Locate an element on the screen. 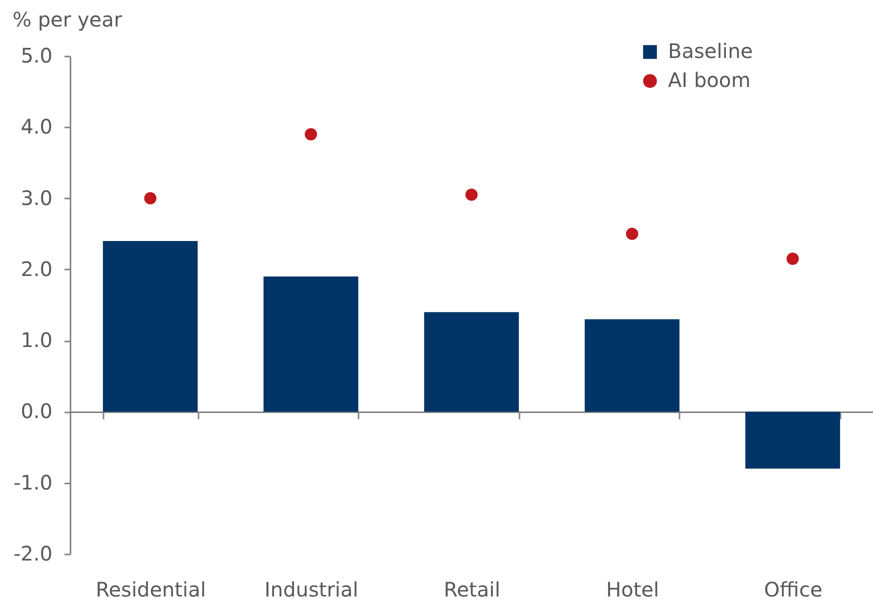  y-tick-label: 4.0 is located at coordinates (36, 126).